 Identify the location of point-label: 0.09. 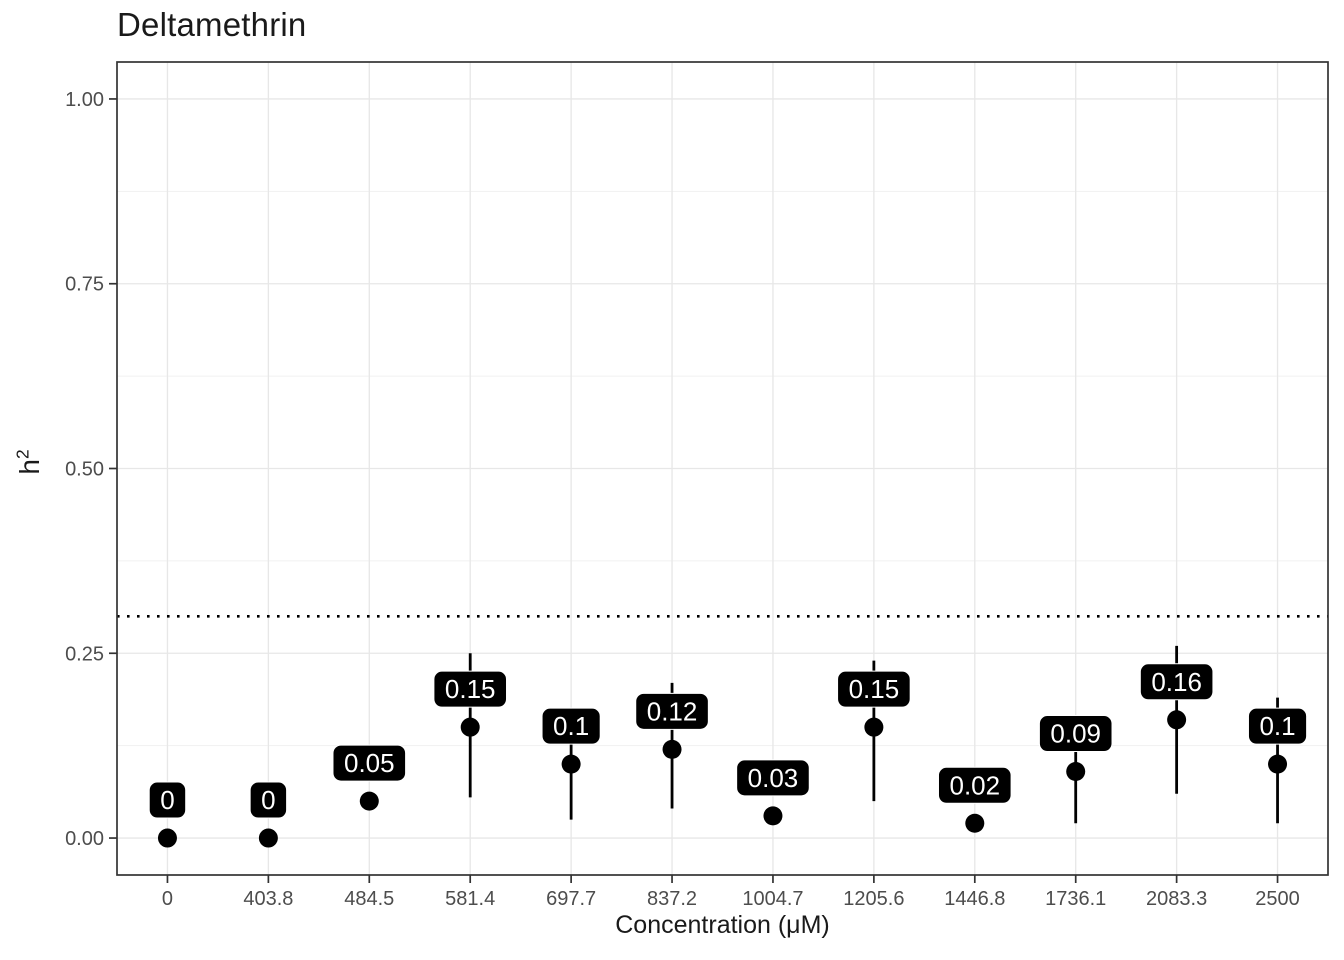
(1075, 734).